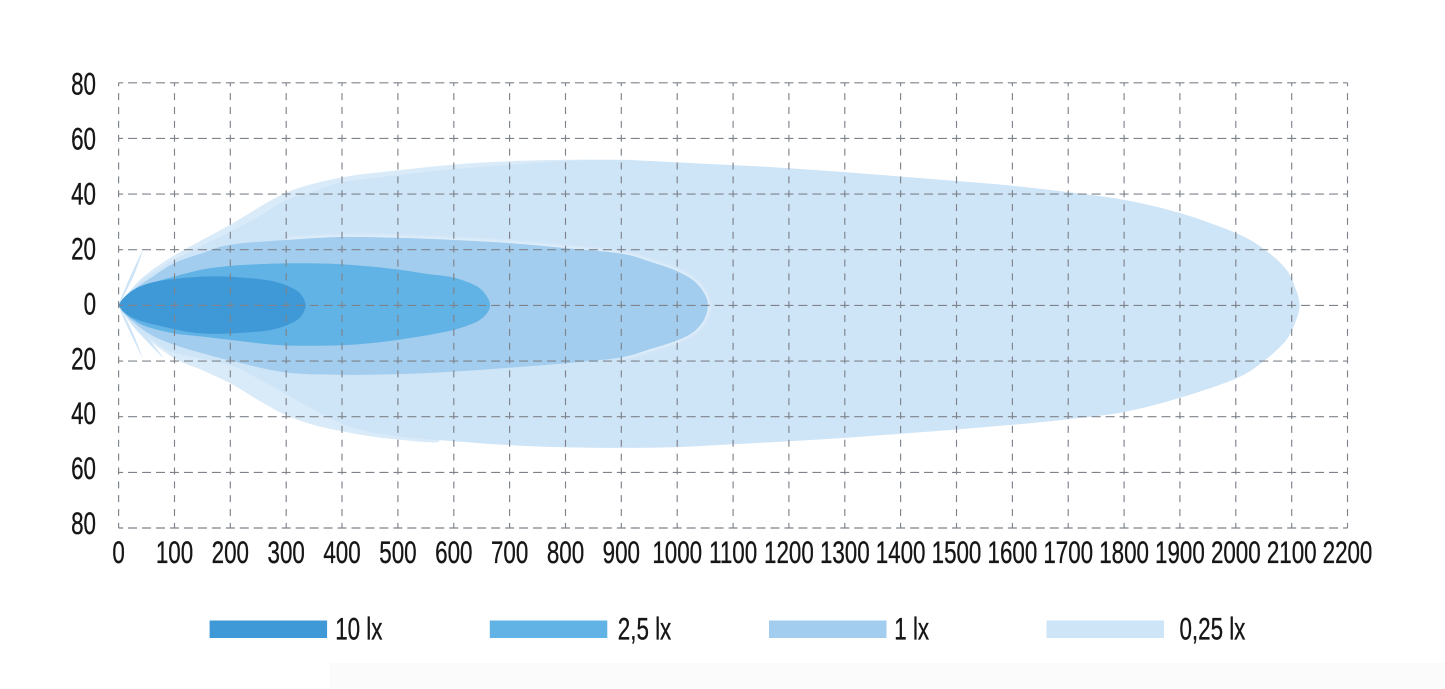 The height and width of the screenshot is (689, 1445). Describe the element at coordinates (174, 552) in the screenshot. I see `svg-text: 100` at that location.